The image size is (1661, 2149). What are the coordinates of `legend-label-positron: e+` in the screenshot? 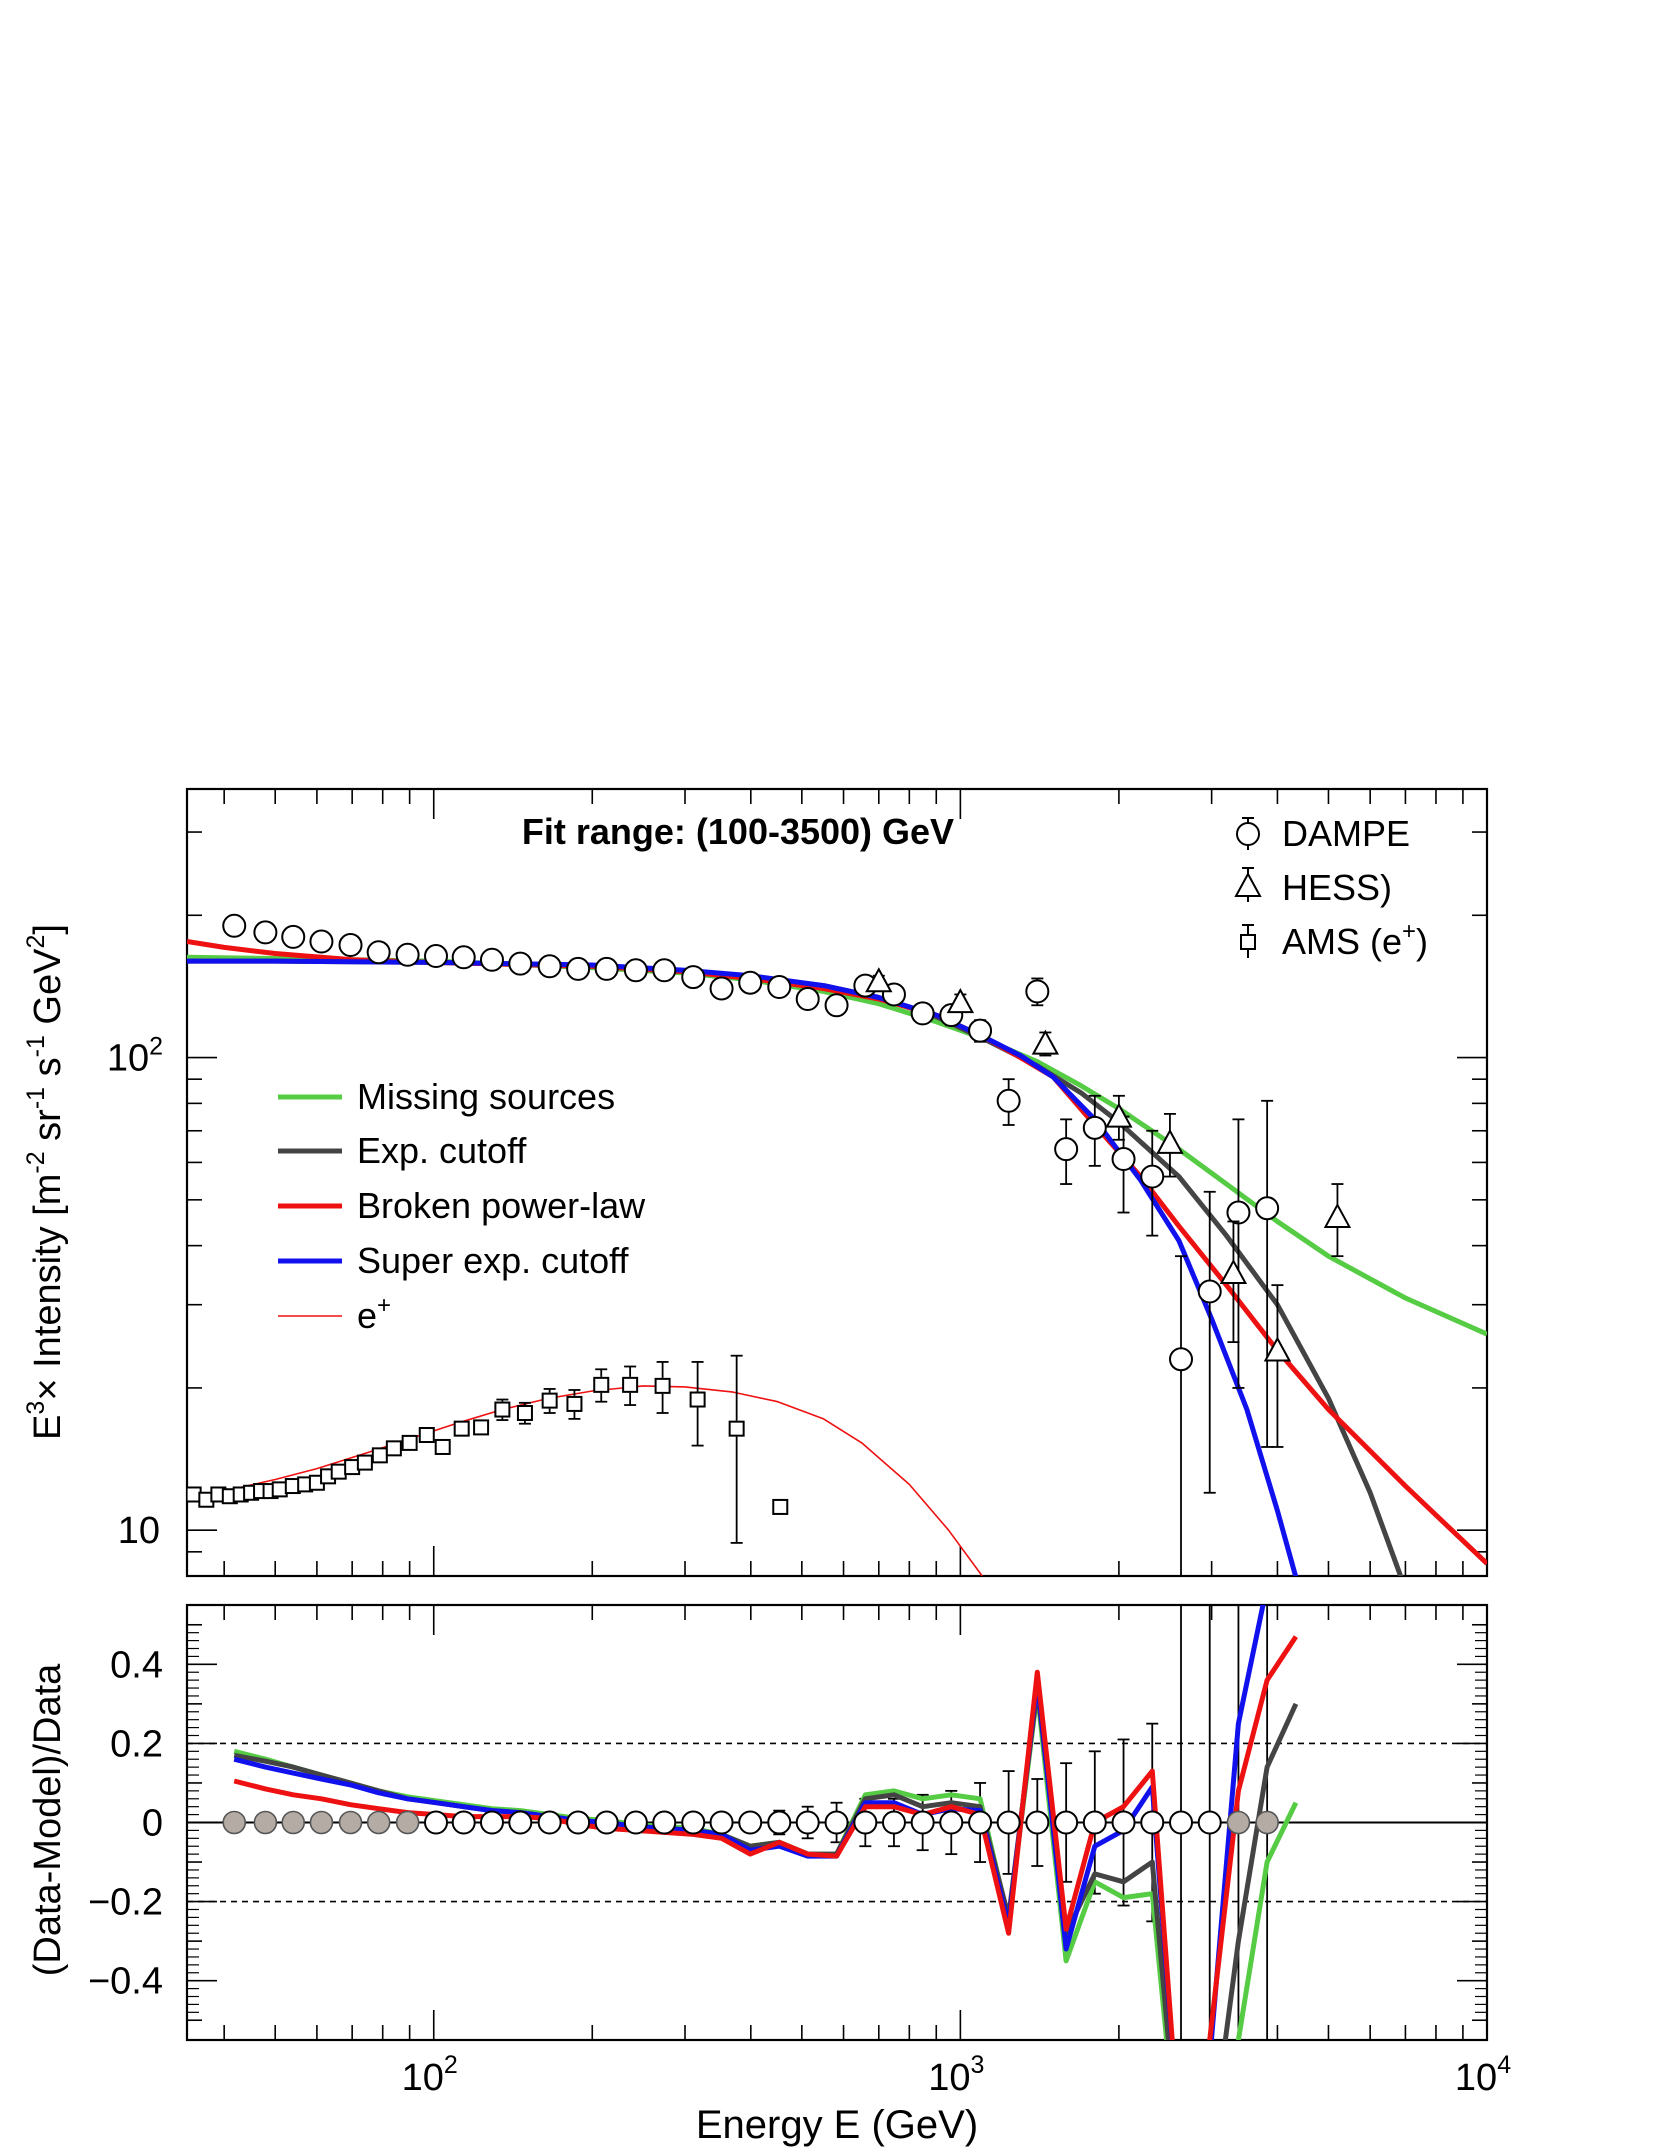 It's located at (374, 1314).